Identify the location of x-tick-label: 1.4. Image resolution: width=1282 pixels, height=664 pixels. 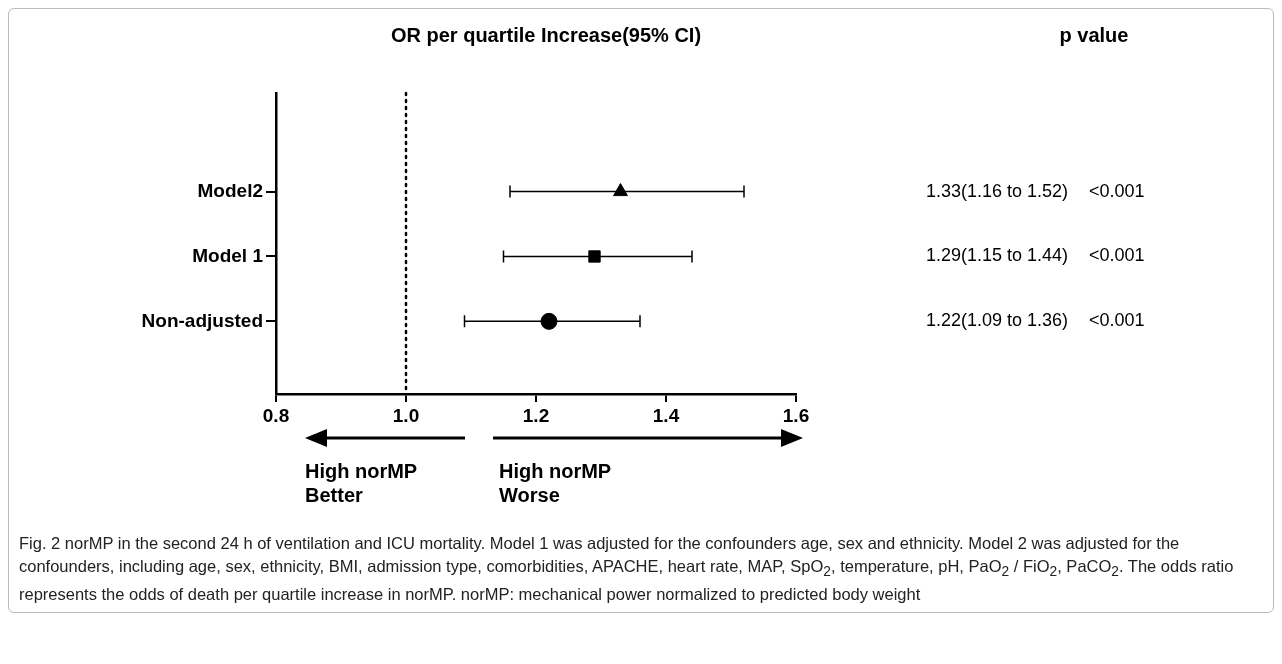
(666, 415).